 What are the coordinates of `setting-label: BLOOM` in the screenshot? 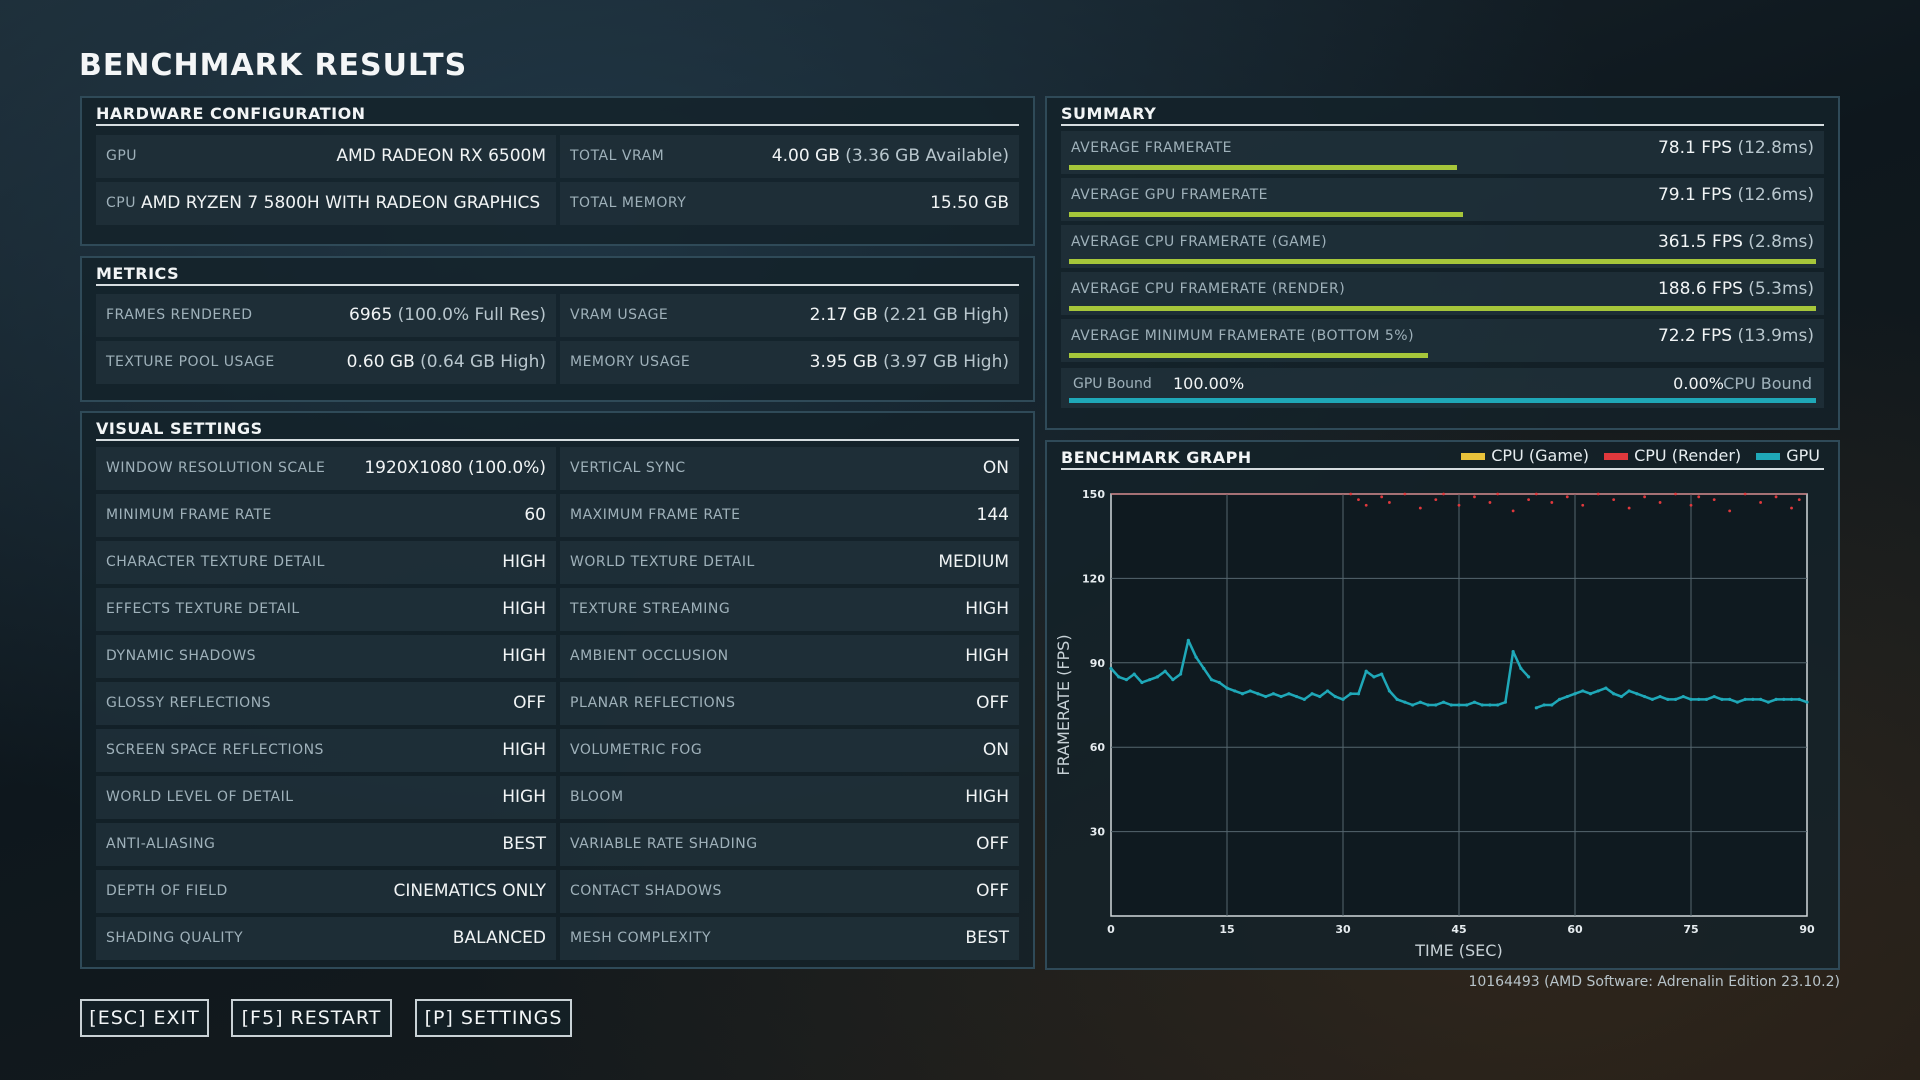 It's located at (597, 797).